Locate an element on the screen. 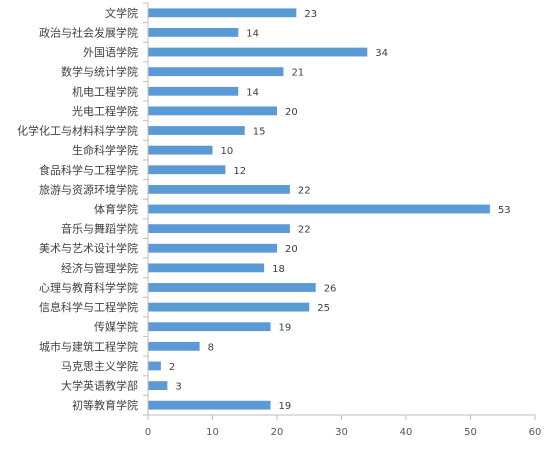  x-tick-label: 30 is located at coordinates (341, 432).